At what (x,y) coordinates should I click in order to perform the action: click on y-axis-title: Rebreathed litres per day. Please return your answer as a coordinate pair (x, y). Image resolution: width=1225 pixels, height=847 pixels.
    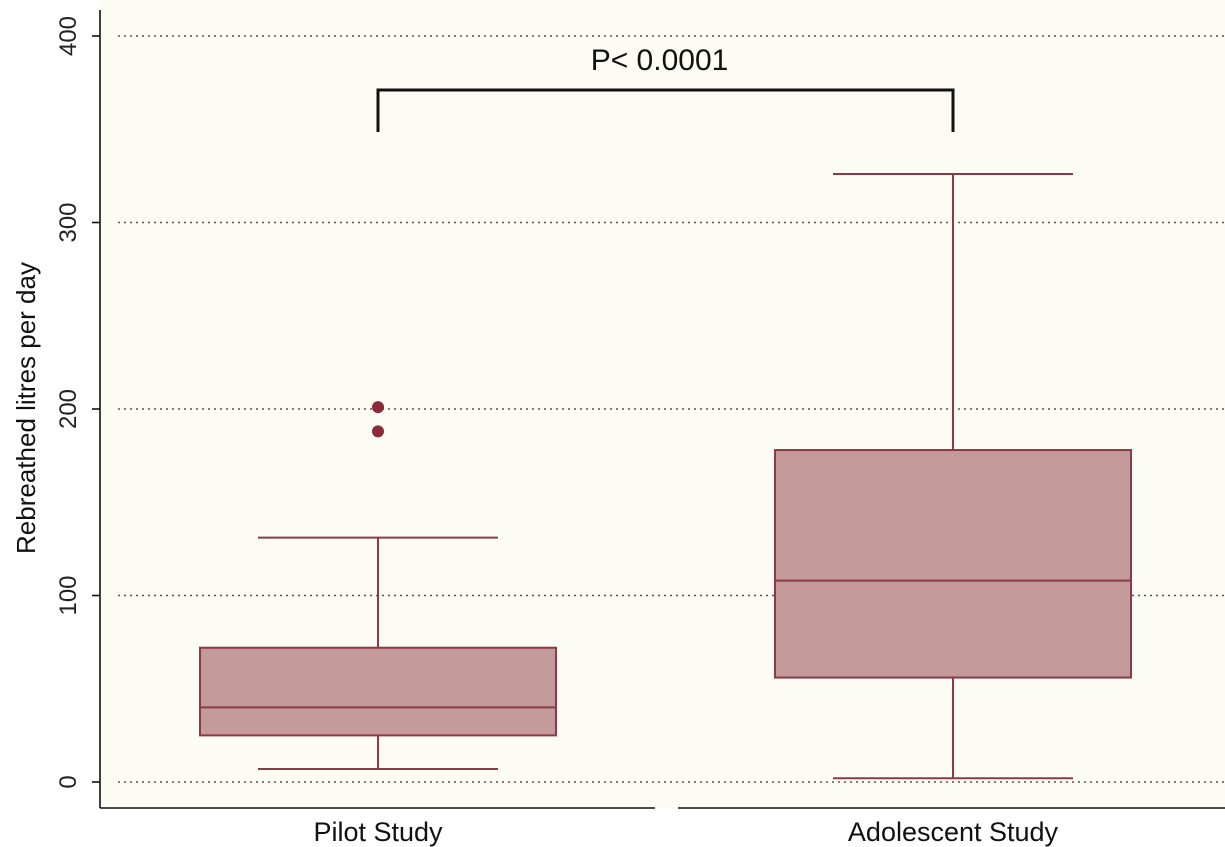
    Looking at the image, I should click on (26, 408).